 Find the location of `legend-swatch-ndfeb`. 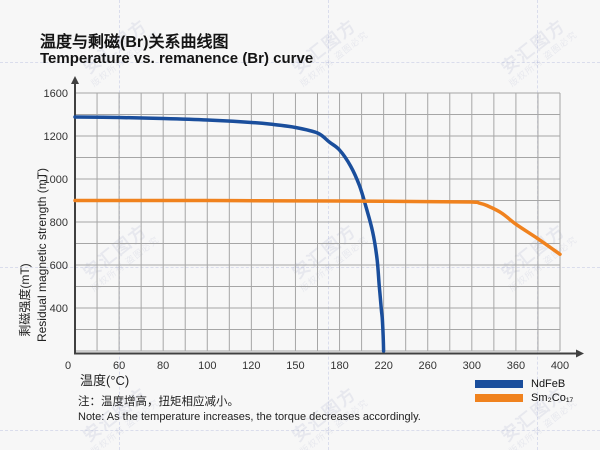

legend-swatch-ndfeb is located at coordinates (499, 384).